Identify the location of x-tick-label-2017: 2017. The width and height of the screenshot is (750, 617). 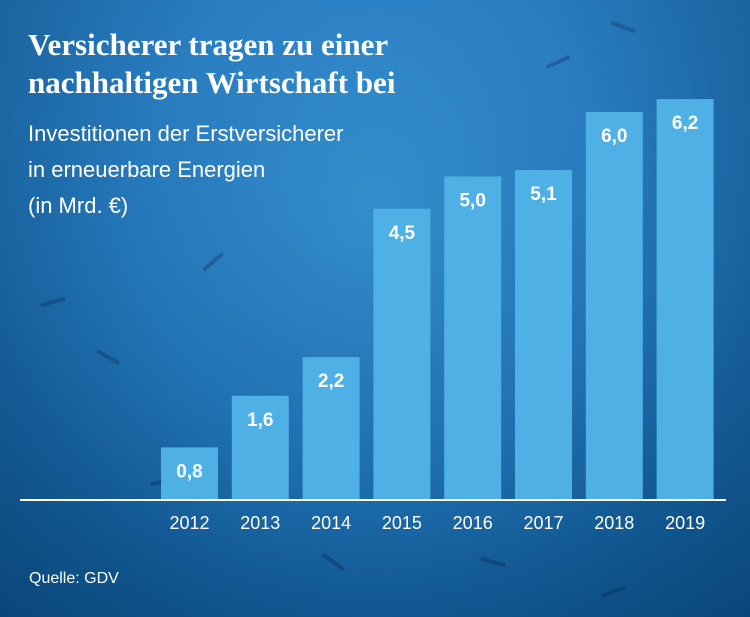
(543, 523).